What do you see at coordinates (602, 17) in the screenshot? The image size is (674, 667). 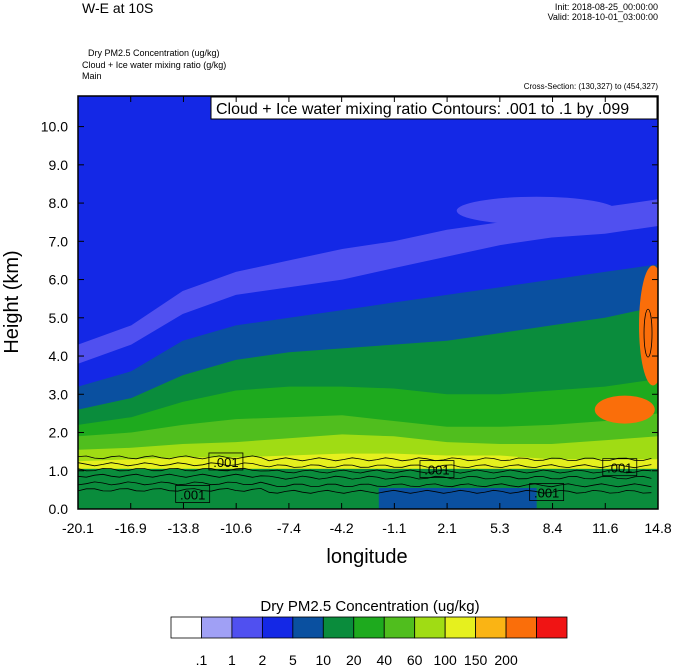 I see `valid-time: Valid: 2018-10-01_03:00:00` at bounding box center [602, 17].